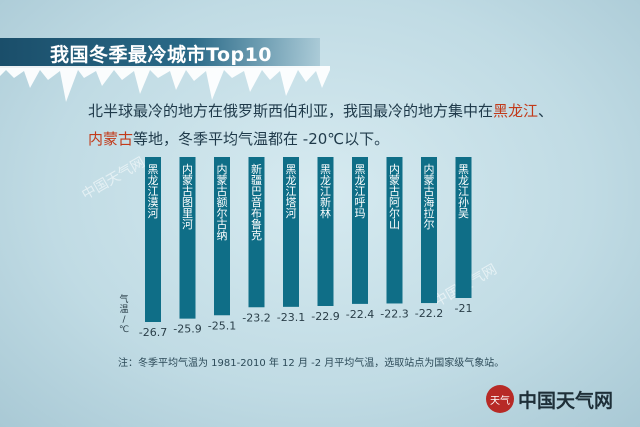 The height and width of the screenshot is (427, 640). I want to click on chart-title: 我国冬季最冷城市Top10, so click(161, 55).